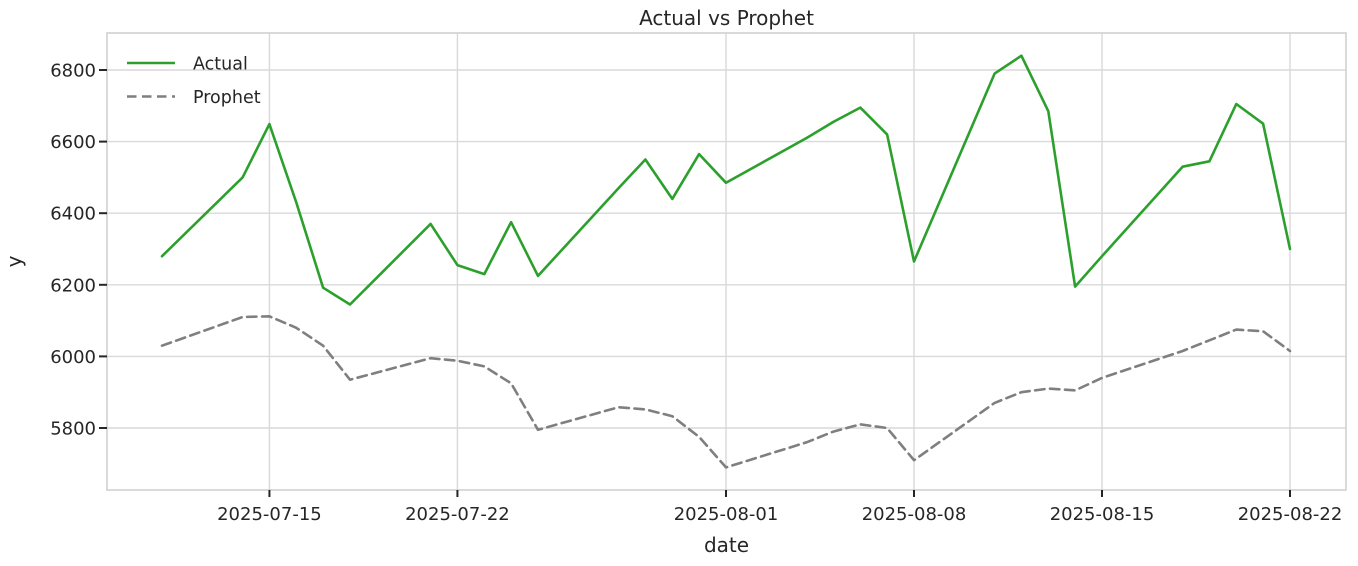  I want to click on legend: Actual Prophet, so click(194, 81).